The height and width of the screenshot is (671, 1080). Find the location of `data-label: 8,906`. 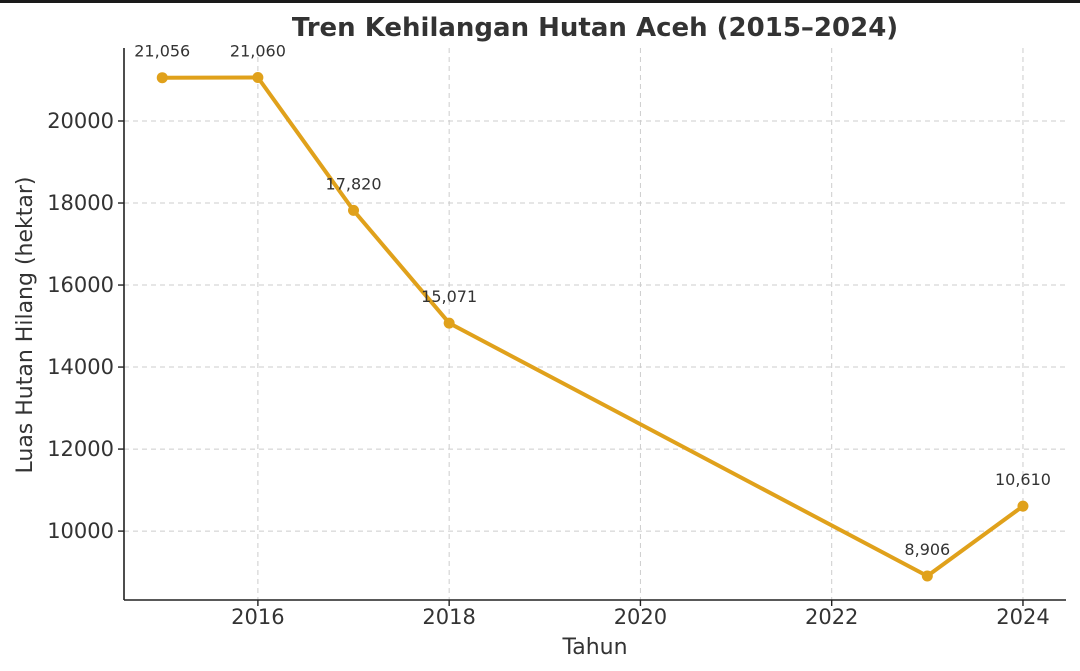

data-label: 8,906 is located at coordinates (927, 549).